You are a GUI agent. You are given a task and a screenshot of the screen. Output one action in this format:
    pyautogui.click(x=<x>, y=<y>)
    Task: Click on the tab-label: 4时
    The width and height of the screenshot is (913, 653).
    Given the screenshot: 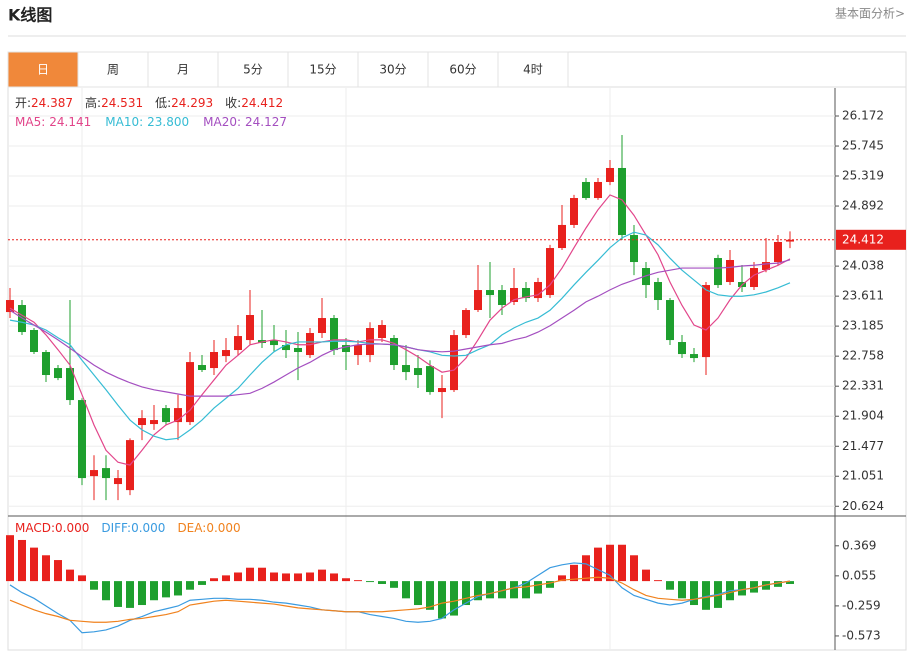 What is the action you would take?
    pyautogui.click(x=533, y=70)
    